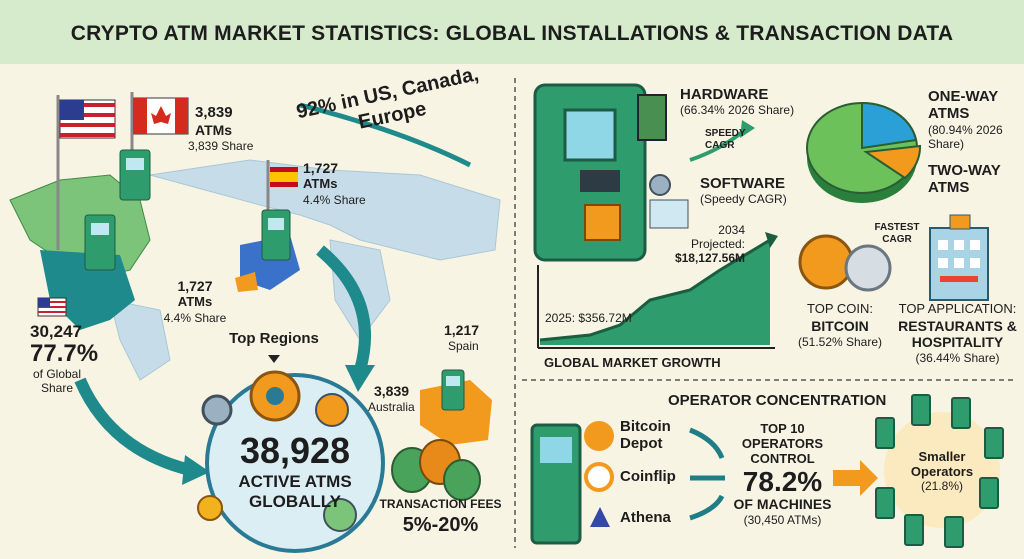 The width and height of the screenshot is (1024, 559). Describe the element at coordinates (588, 318) in the screenshot. I see `start: 2025: $356.72M` at that location.